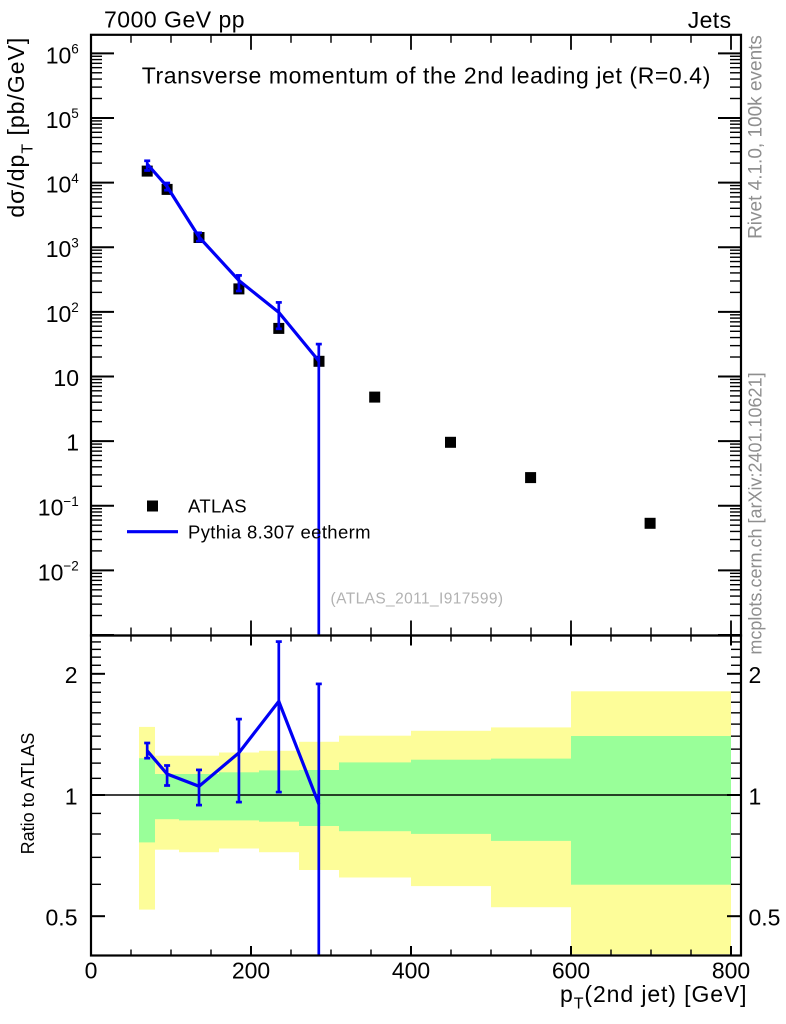 Image resolution: width=786 pixels, height=1024 pixels. Describe the element at coordinates (417, 599) in the screenshot. I see `svg-text: (ATLAS_2011_I917599)` at that location.